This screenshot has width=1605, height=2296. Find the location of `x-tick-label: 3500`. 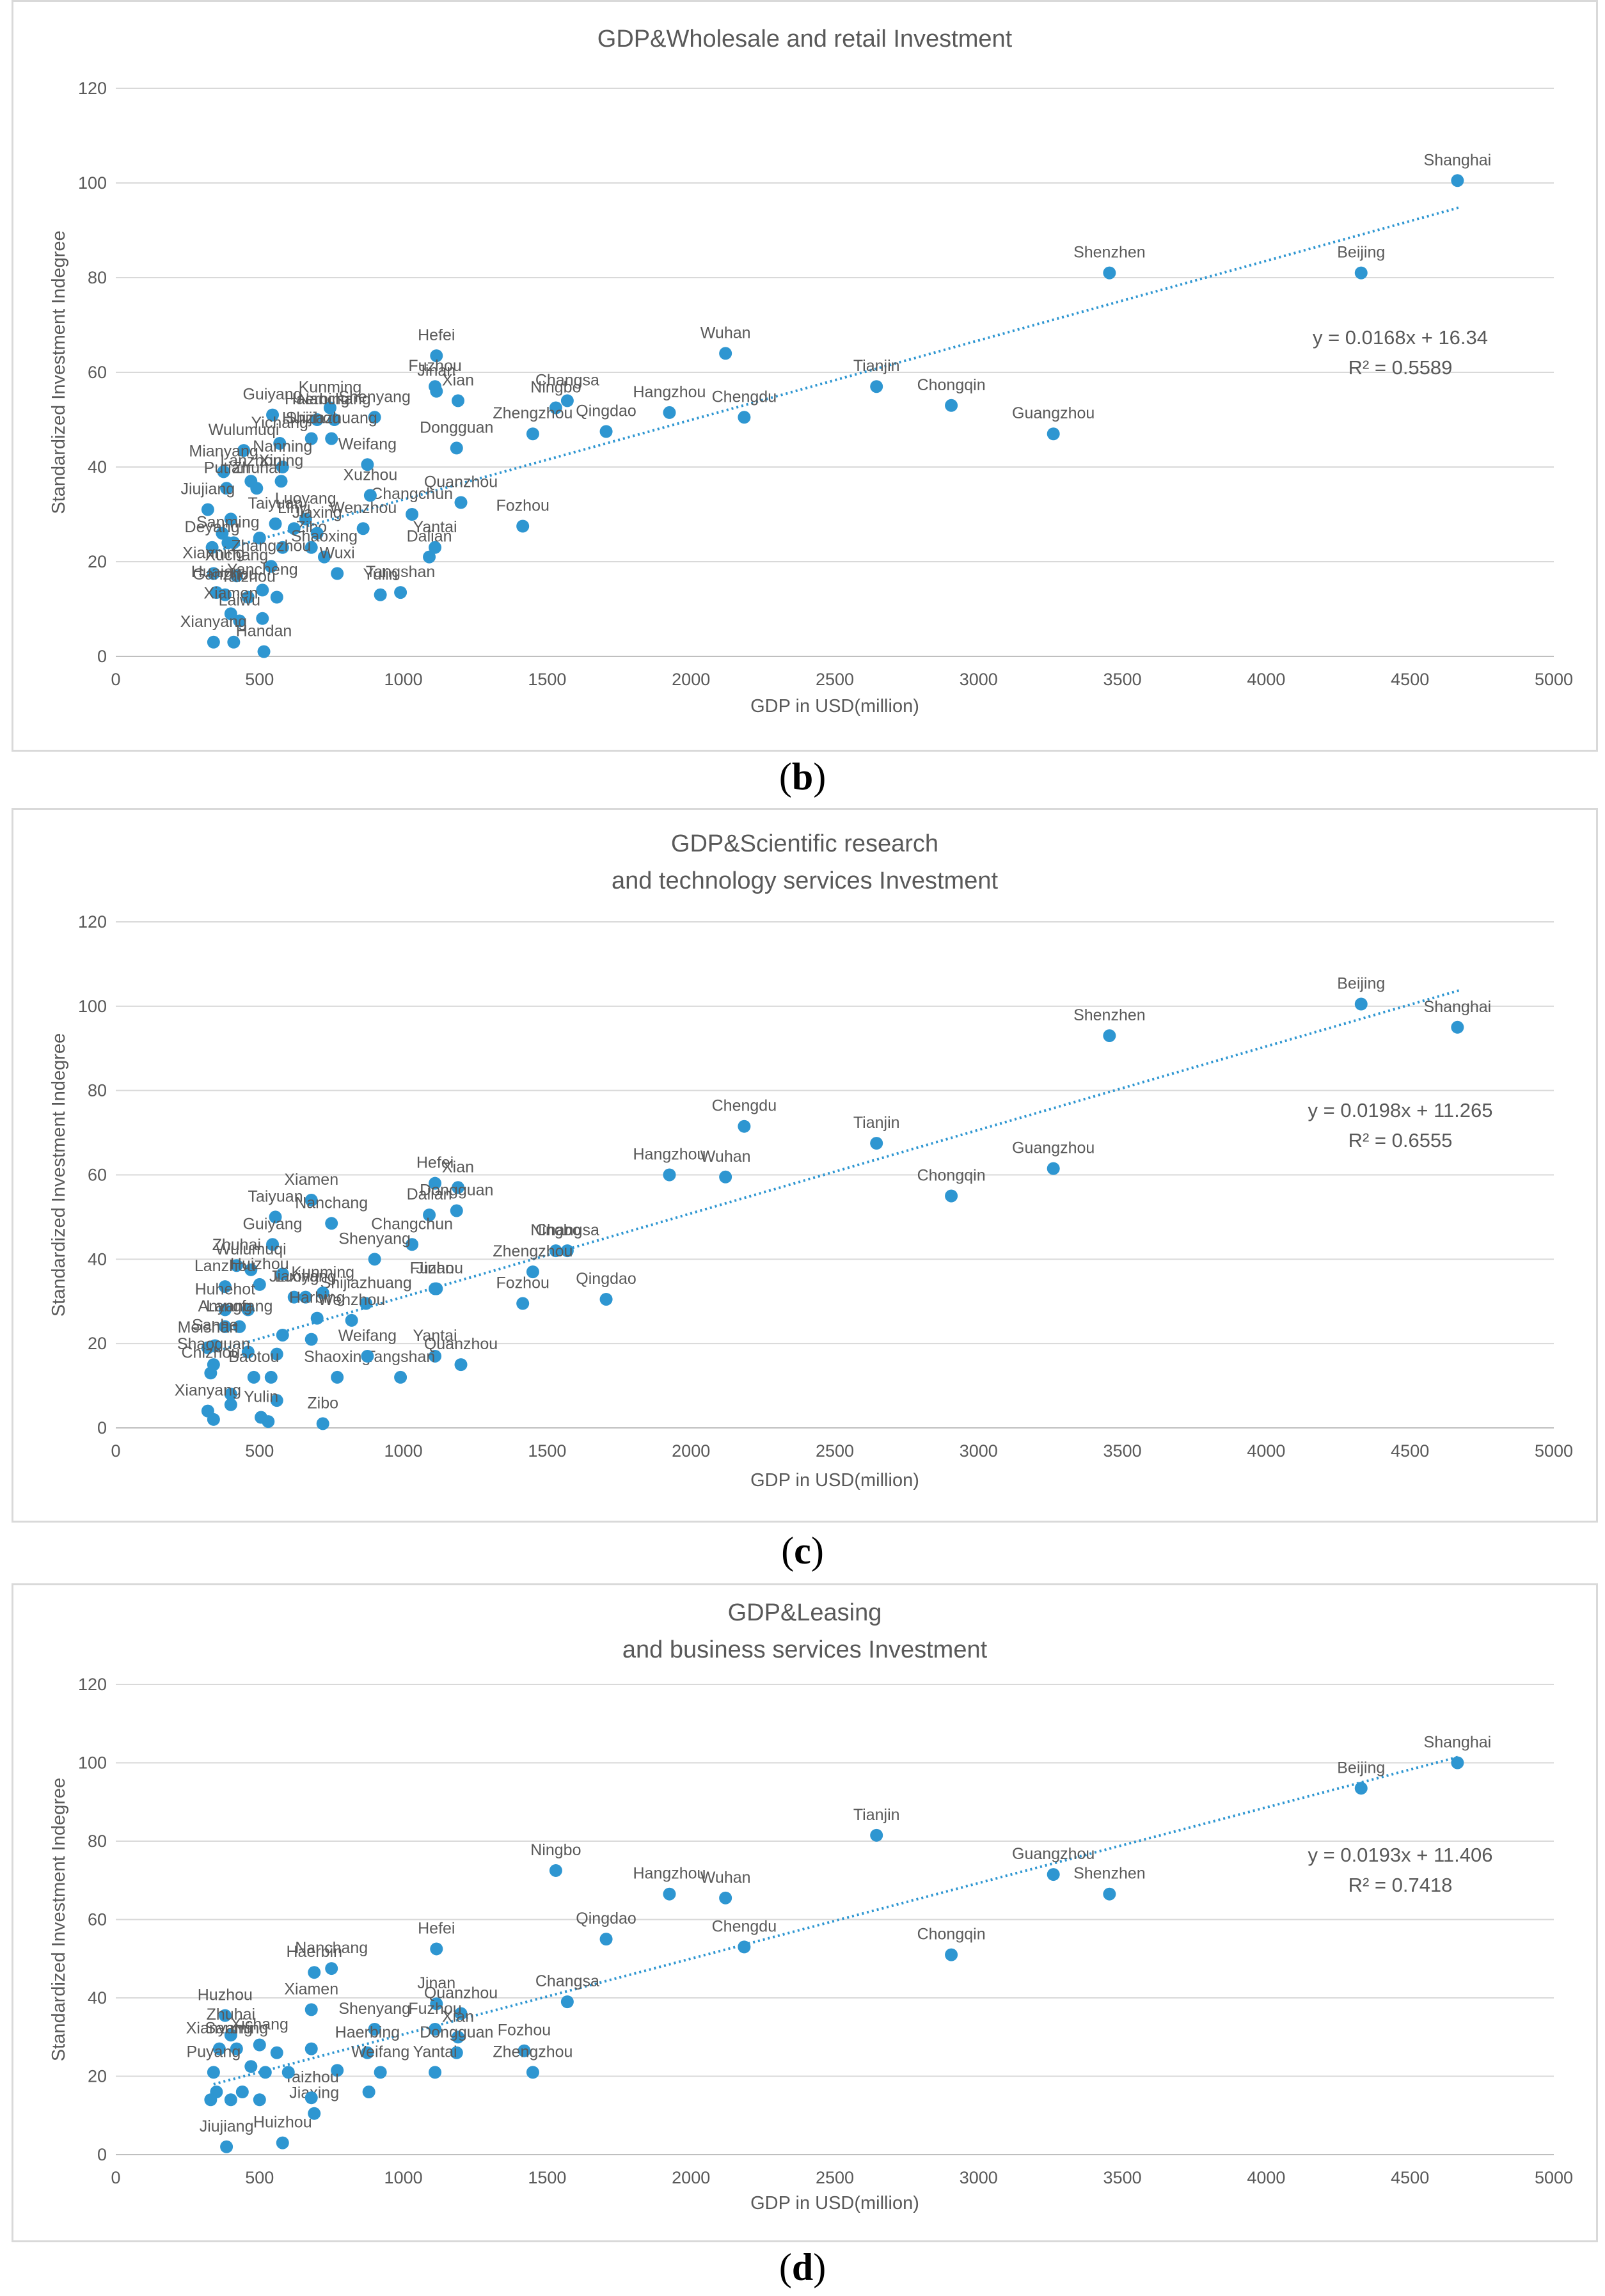

x-tick-label: 3500 is located at coordinates (1122, 2178).